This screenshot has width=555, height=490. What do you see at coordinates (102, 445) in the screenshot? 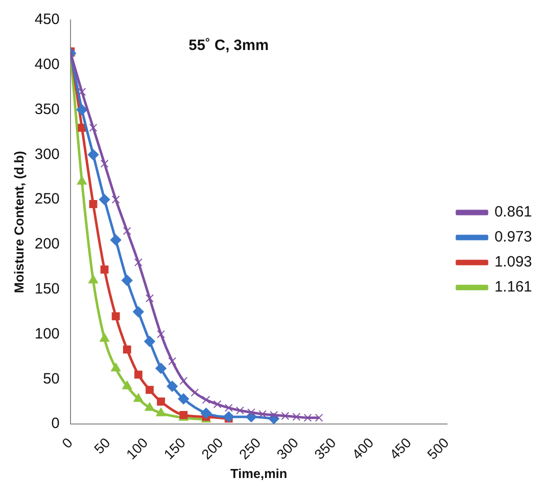
I see `x-tick-label: 50` at bounding box center [102, 445].